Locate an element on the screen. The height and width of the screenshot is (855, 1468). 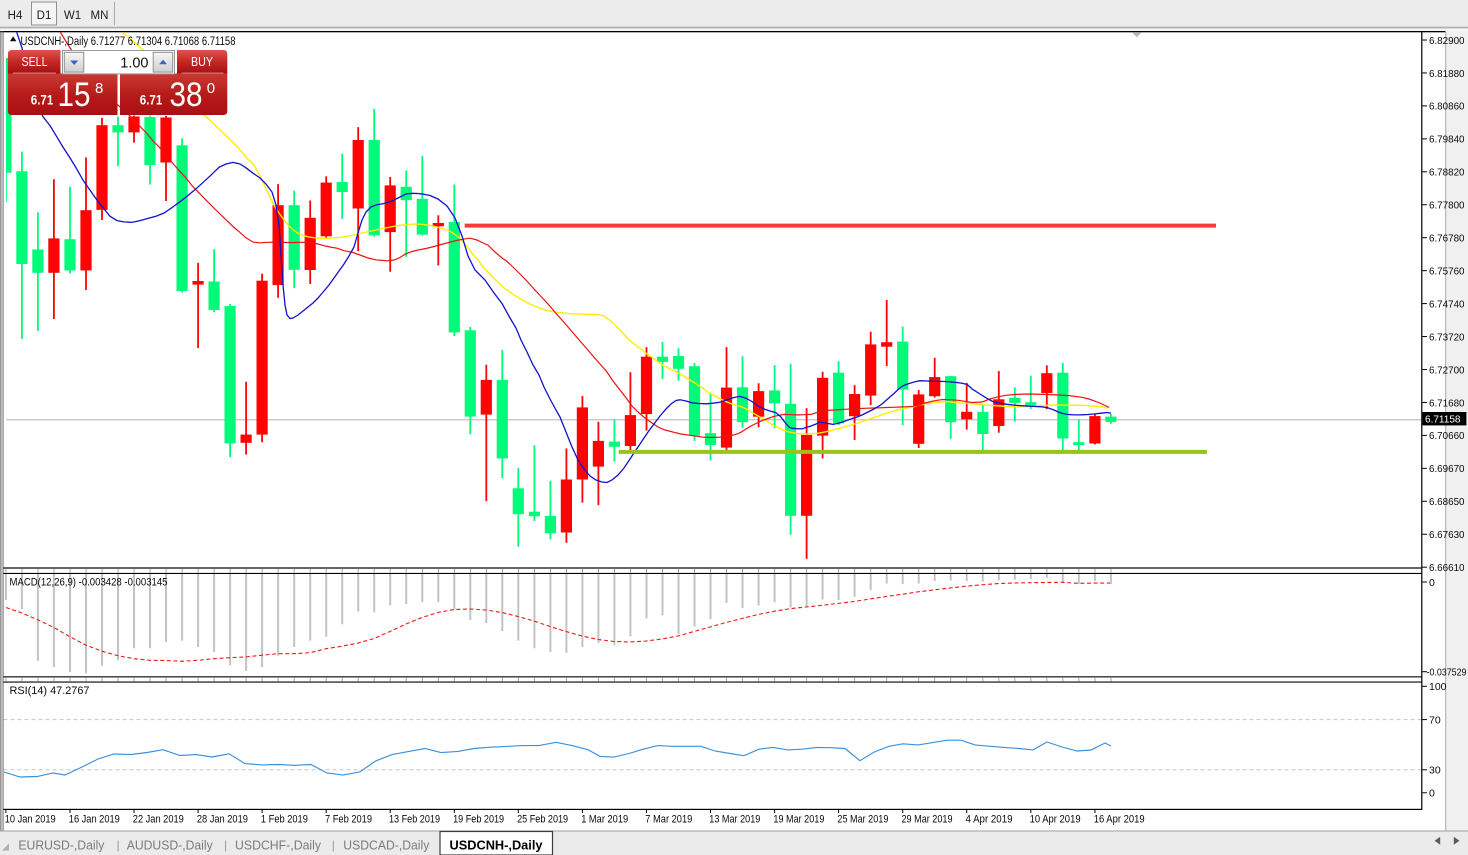
svg-text: 6.68650 is located at coordinates (1447, 502).